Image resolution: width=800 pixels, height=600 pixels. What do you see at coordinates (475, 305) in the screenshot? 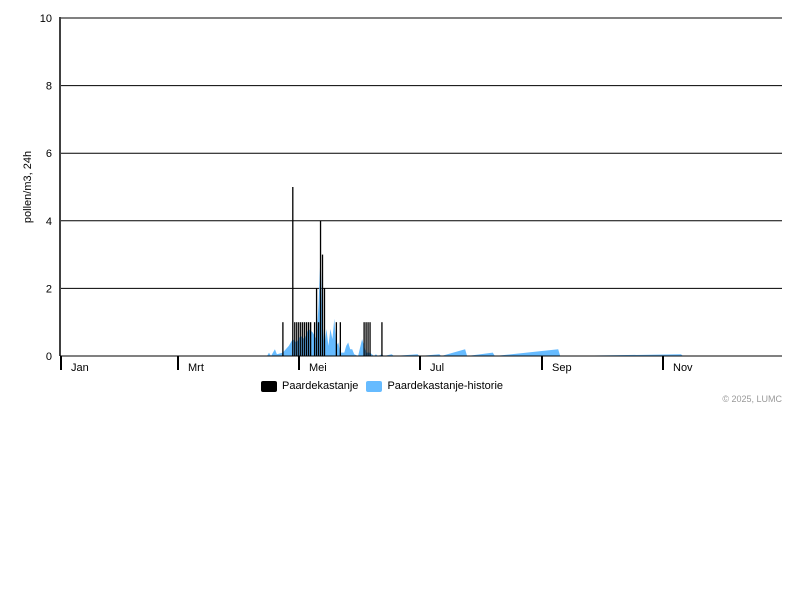
I see `history-area` at bounding box center [475, 305].